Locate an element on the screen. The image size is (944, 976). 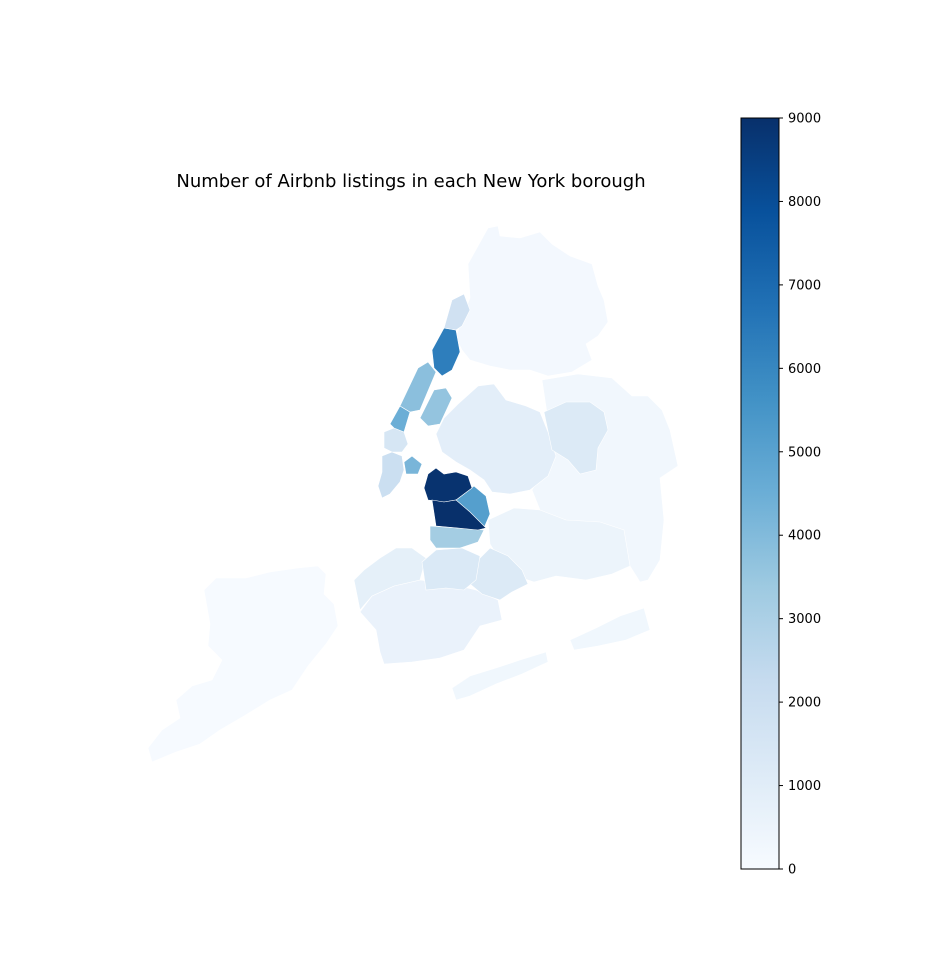
colorbar-gradient is located at coordinates (760, 493).